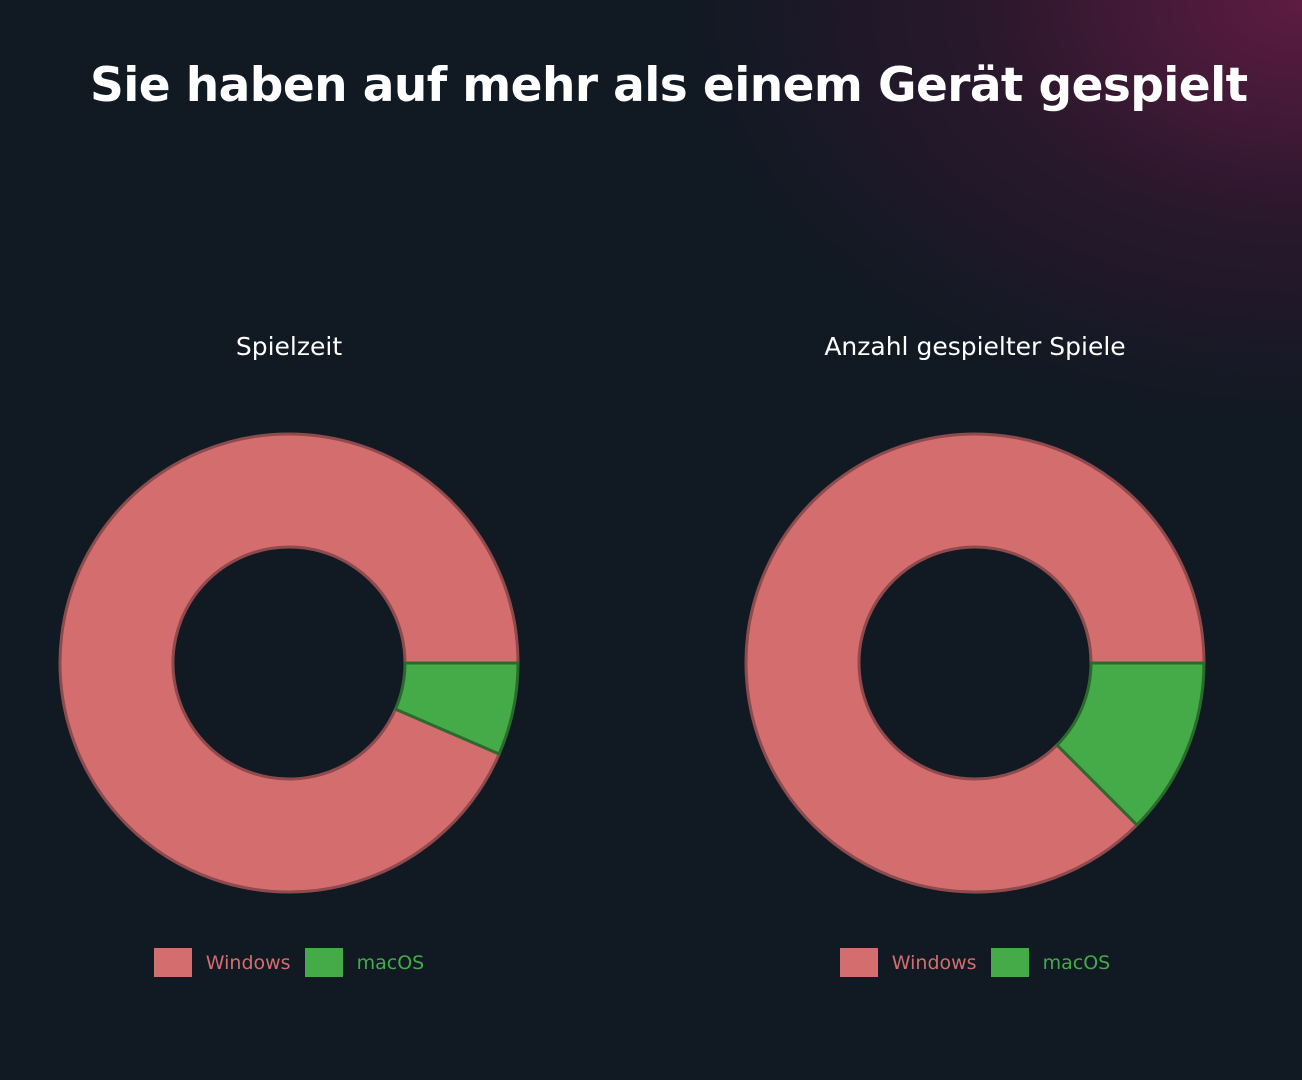 This screenshot has width=1302, height=1080. What do you see at coordinates (975, 346) in the screenshot?
I see `chart-title-games-played: Anzahl gespielter Spiele` at bounding box center [975, 346].